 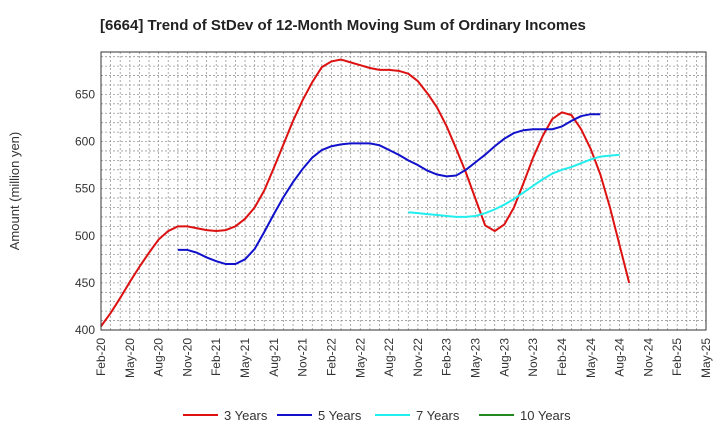 I want to click on x-tick-label: Nov-22, so click(x=418, y=357).